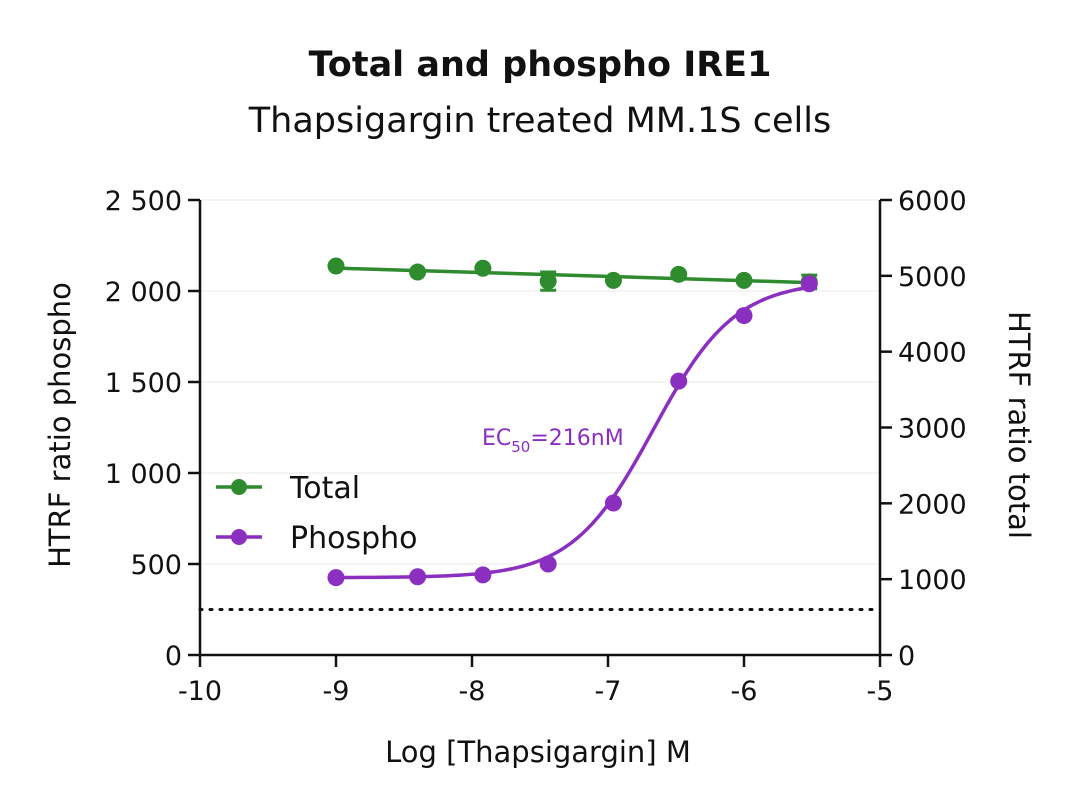  I want to click on chart-title: Total and phospho IRE1, so click(540, 65).